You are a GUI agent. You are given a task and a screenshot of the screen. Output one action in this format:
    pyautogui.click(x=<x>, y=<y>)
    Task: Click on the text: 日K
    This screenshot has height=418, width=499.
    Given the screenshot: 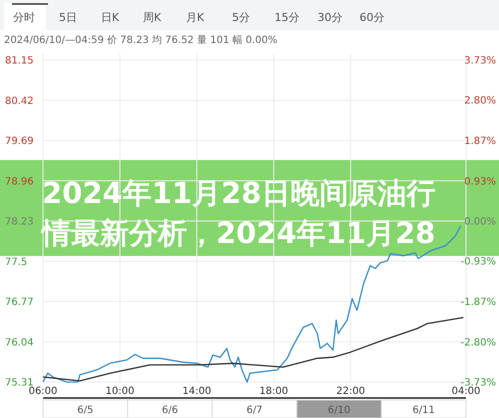 What is the action you would take?
    pyautogui.click(x=110, y=17)
    